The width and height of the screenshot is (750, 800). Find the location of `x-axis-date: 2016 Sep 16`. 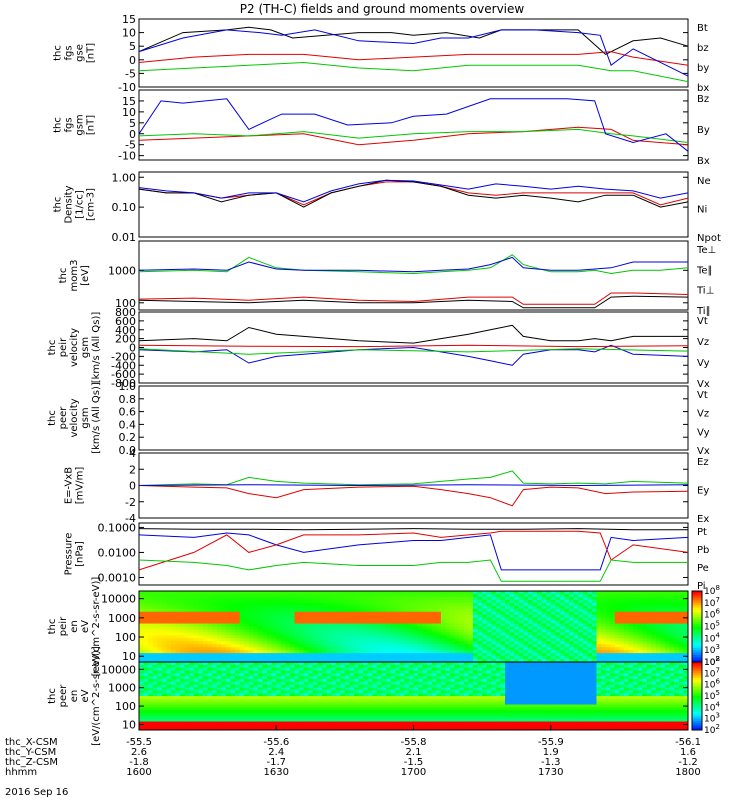

x-axis-date: 2016 Sep 16 is located at coordinates (36, 792).